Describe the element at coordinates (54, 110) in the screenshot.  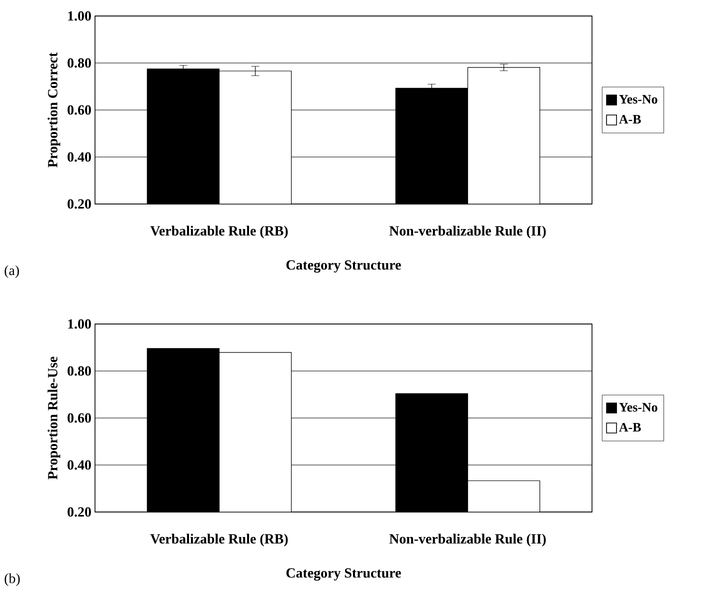
I see `y-axis-title: Proportion Correct` at that location.